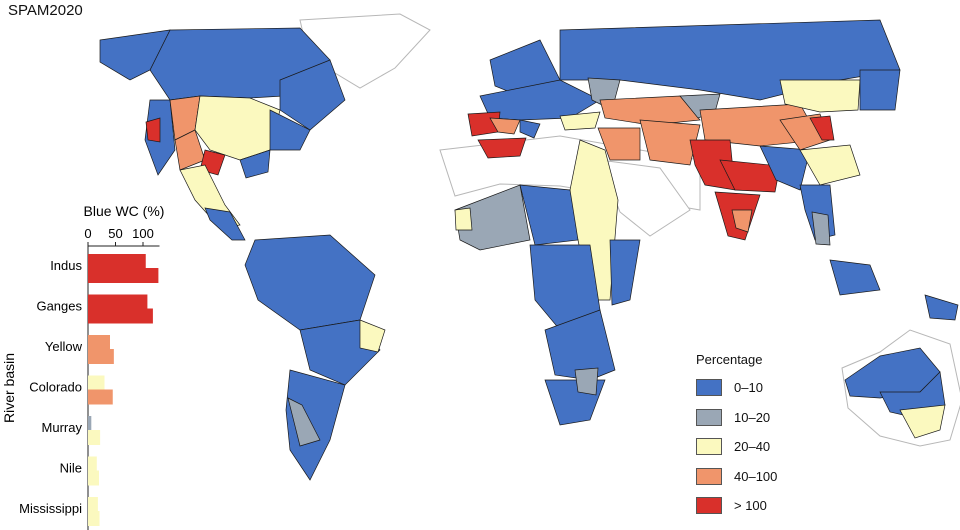 This screenshot has height=530, width=960. Describe the element at coordinates (822, 128) in the screenshot. I see `basin-hai` at that location.